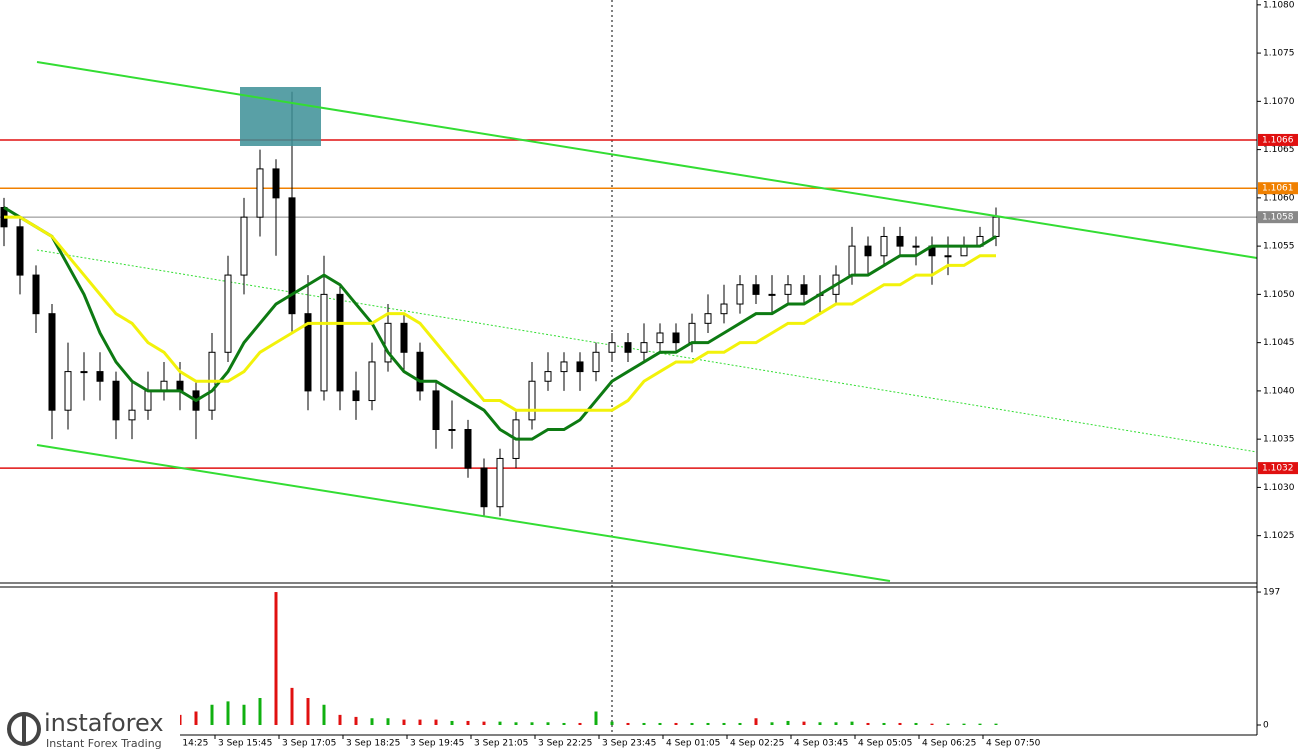 The width and height of the screenshot is (1298, 753). What do you see at coordinates (1279, 391) in the screenshot?
I see `y-tick-label: 1.1040` at bounding box center [1279, 391].